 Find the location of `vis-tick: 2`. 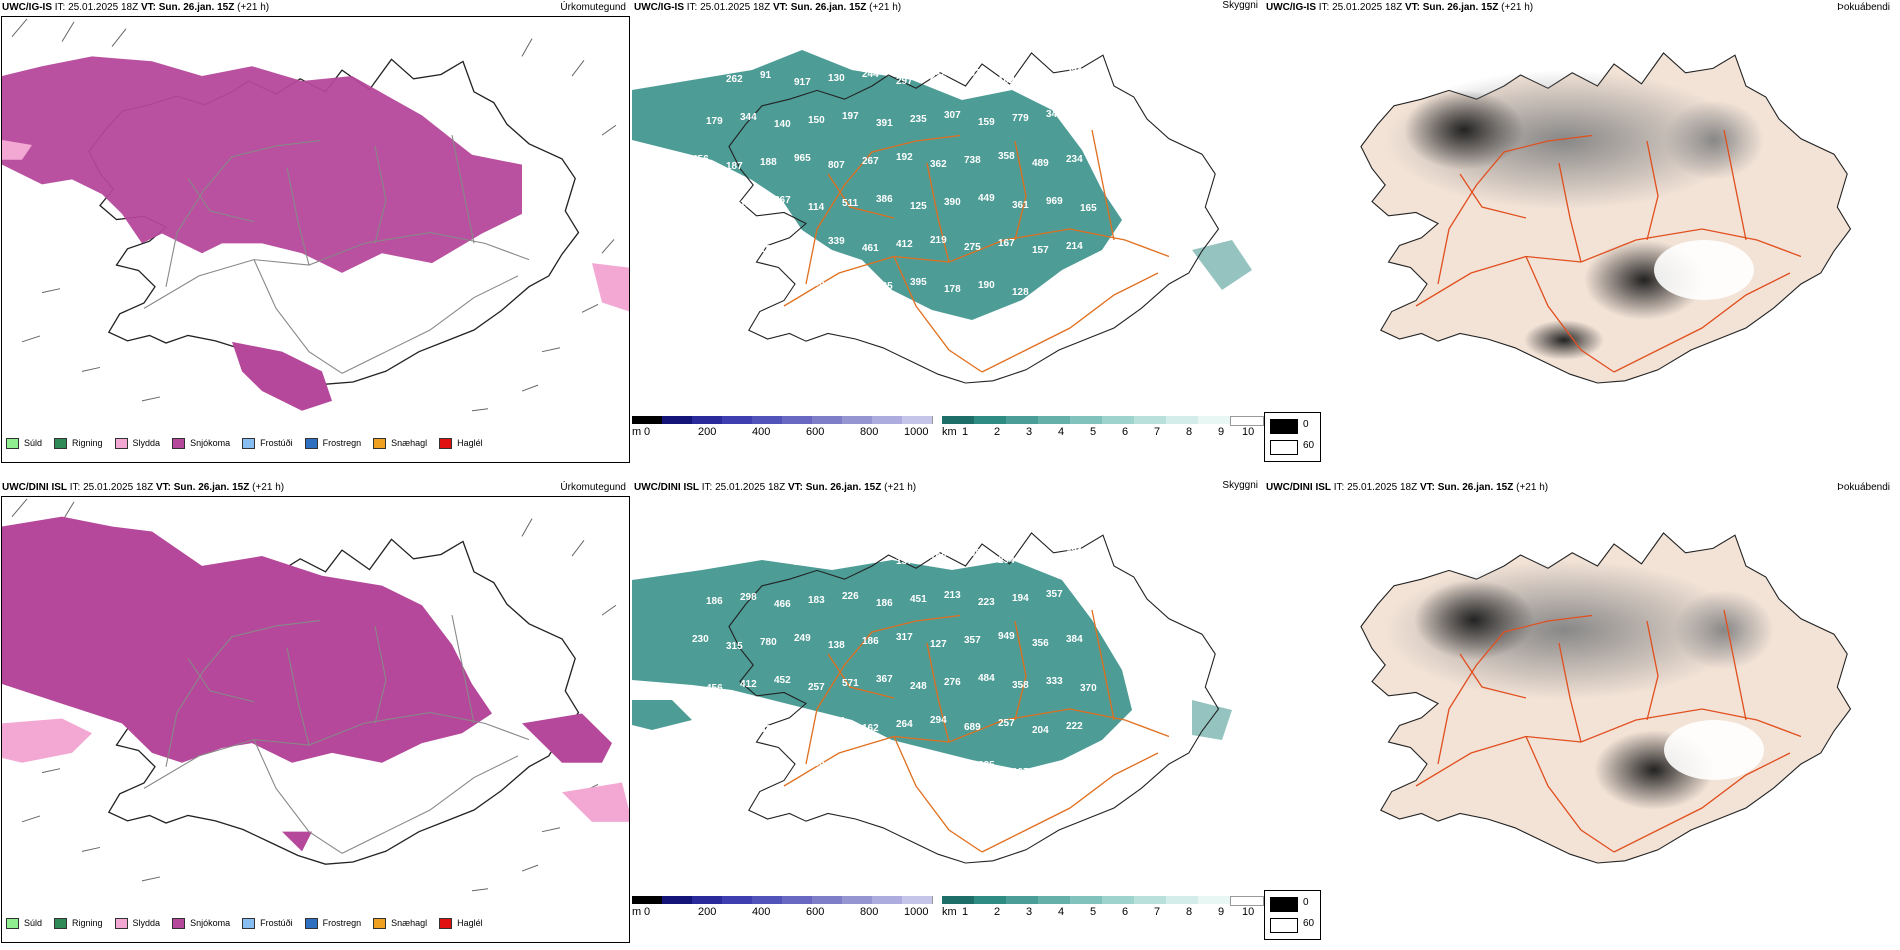

vis-tick: 2 is located at coordinates (997, 432).